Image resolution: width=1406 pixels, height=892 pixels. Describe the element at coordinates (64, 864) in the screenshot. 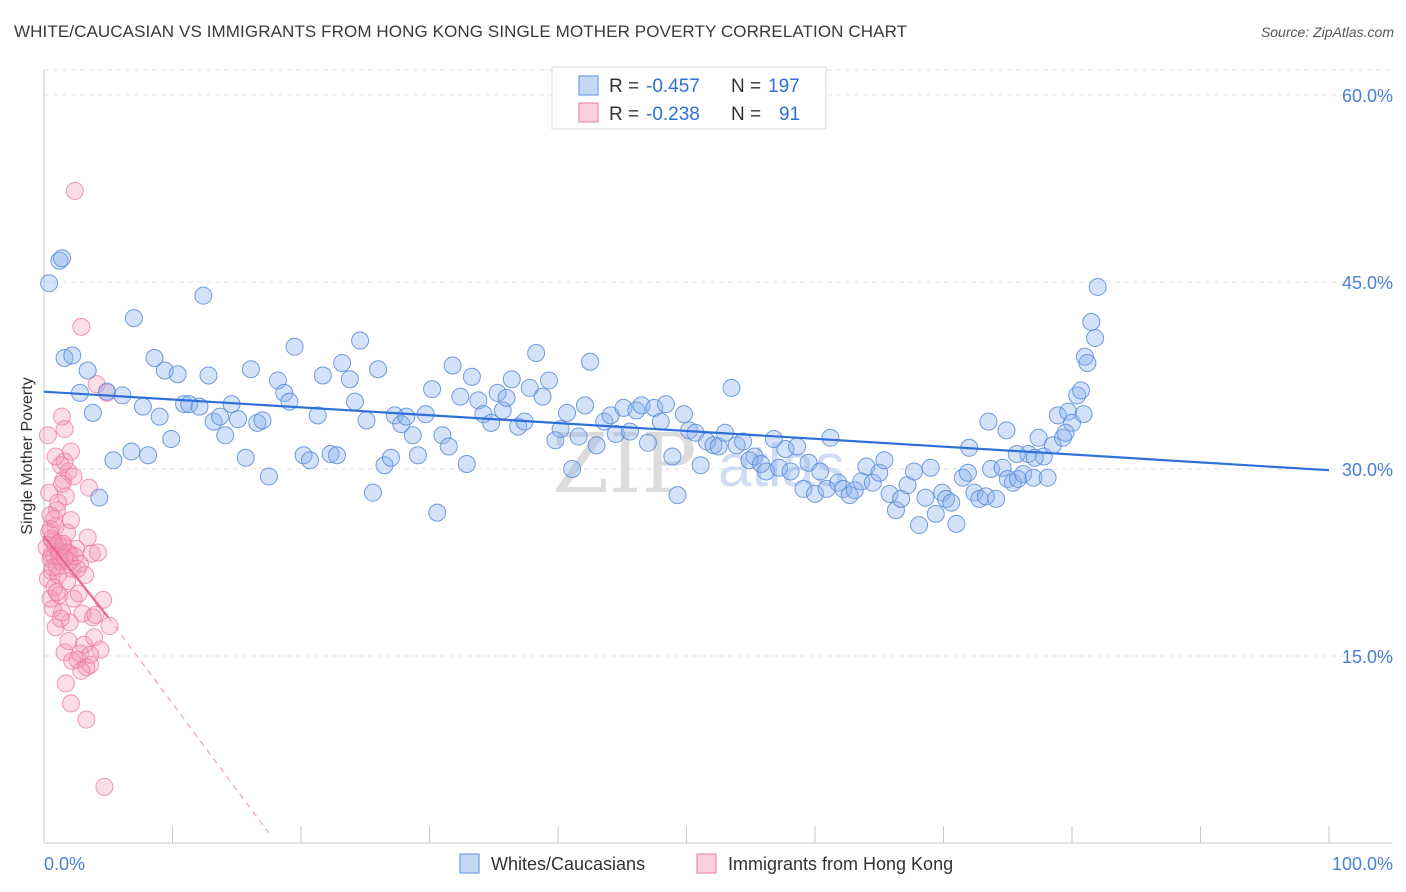

I see `x-tick-label-min: 0.0%` at that location.